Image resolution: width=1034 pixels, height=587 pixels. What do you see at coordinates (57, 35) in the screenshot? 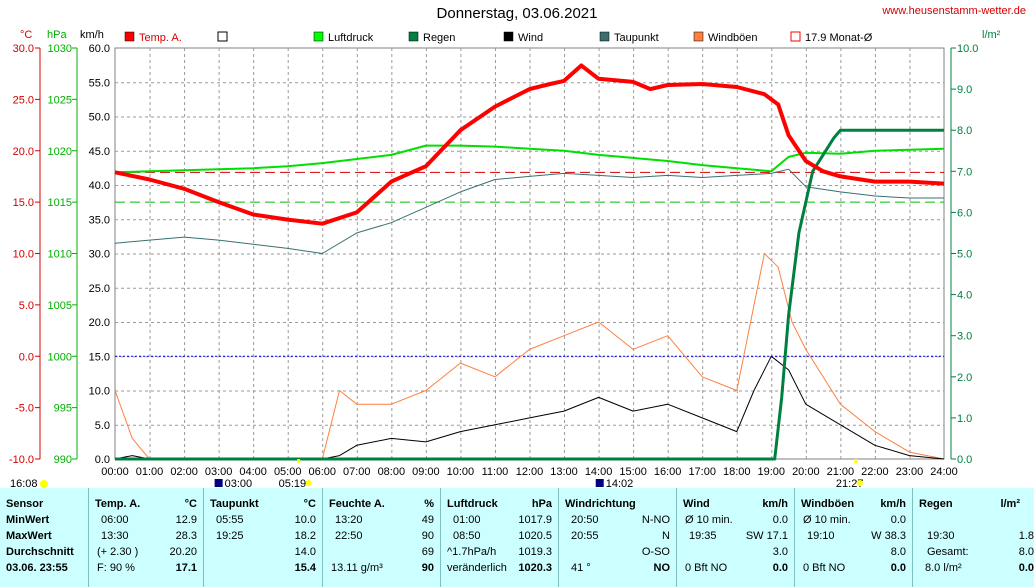
I see `press-unit-label: hPa` at bounding box center [57, 35].